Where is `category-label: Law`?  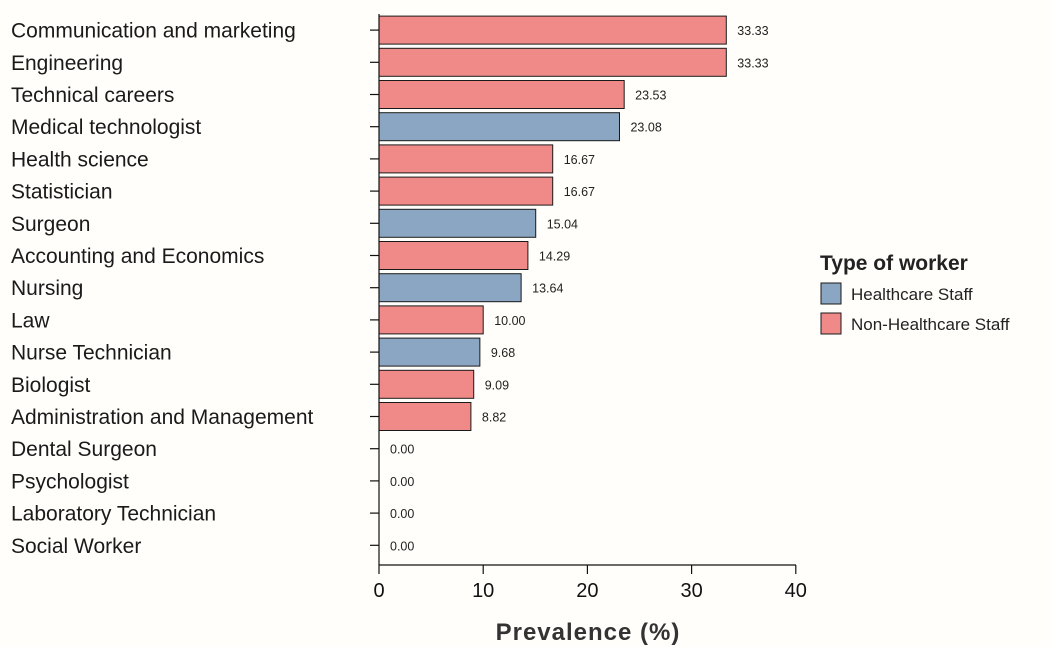
category-label: Law is located at coordinates (30, 320).